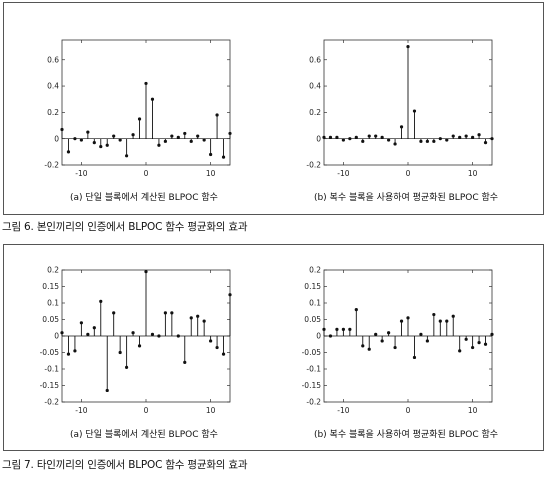 The height and width of the screenshot is (477, 547). What do you see at coordinates (398, 340) in the screenshot?
I see `chart-fig7-b: -0.2 -0.15 -0.1 -0.05 0 0.05 0.1 0.15 0.2 -10 0 10` at bounding box center [398, 340].